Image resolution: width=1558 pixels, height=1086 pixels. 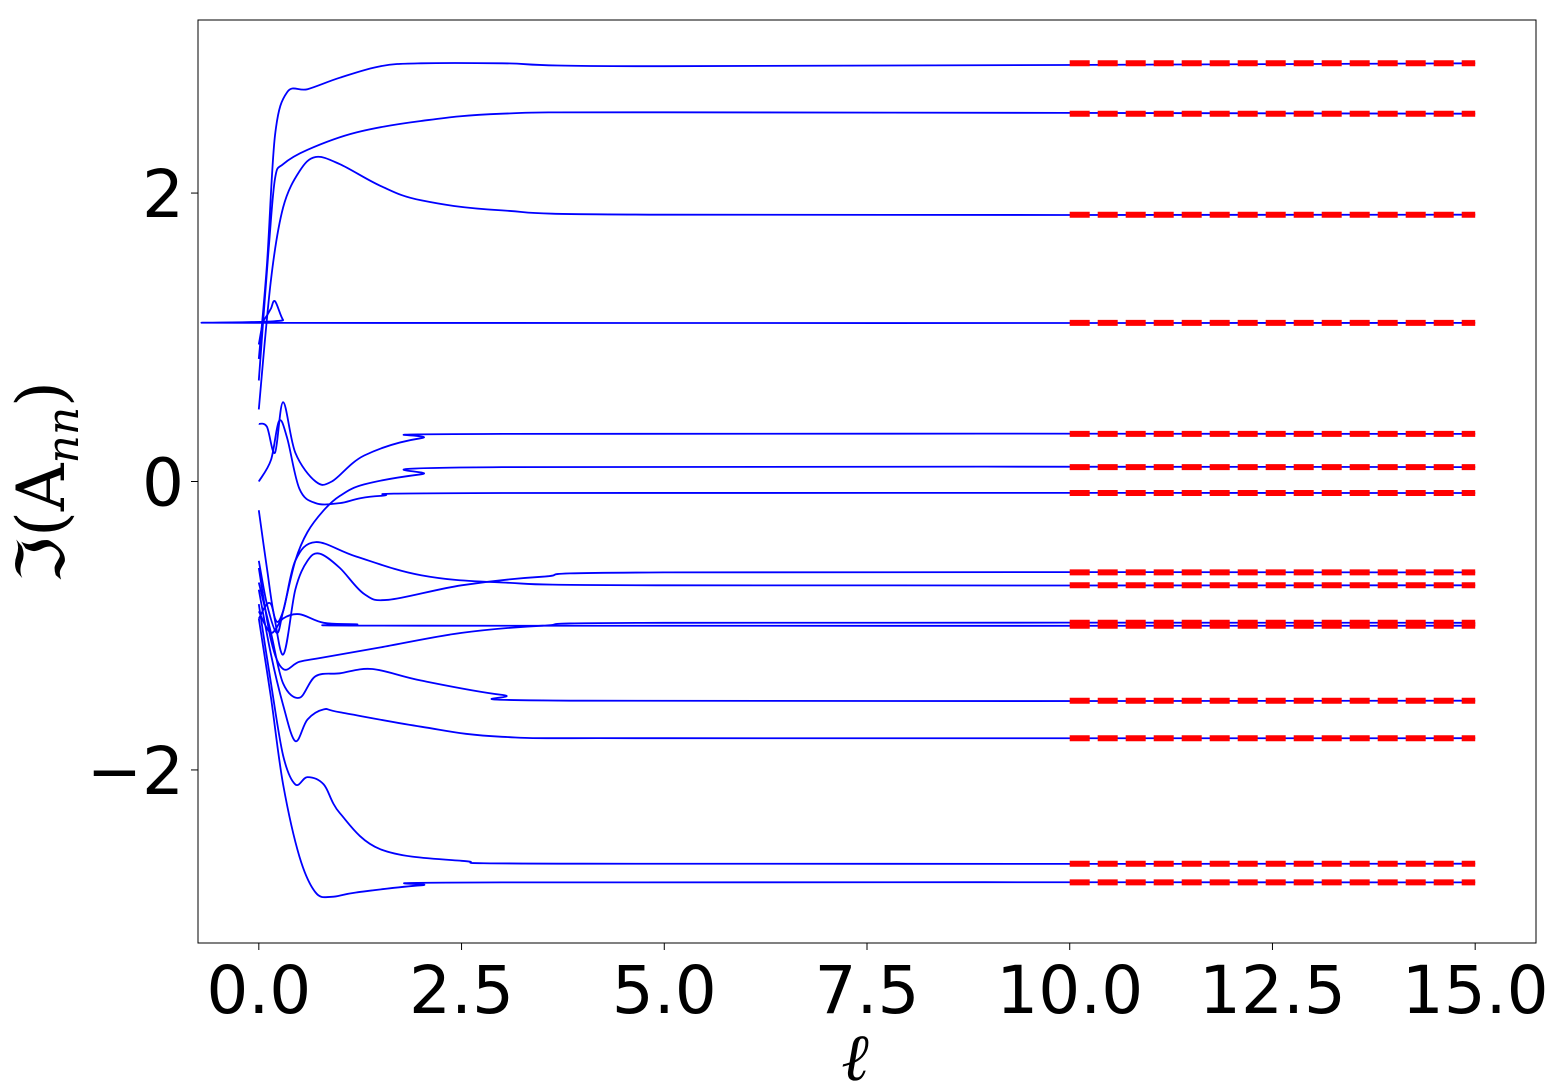 I want to click on y-axis-label-close: ), so click(x=41, y=394).